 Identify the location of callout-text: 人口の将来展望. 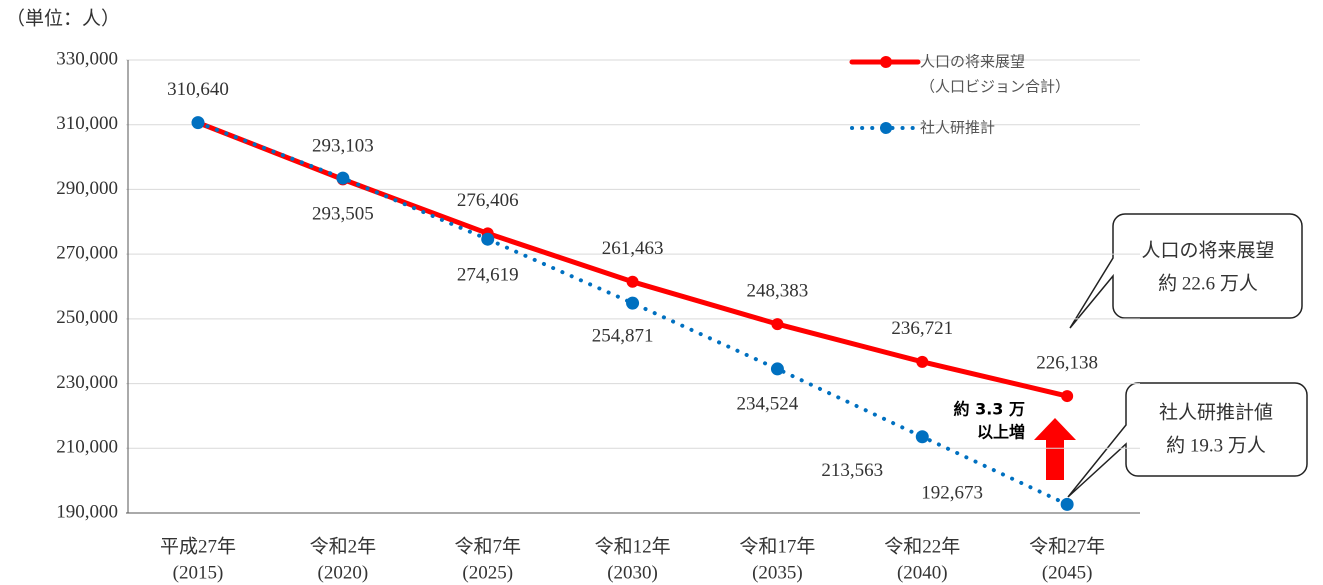
(1207, 250).